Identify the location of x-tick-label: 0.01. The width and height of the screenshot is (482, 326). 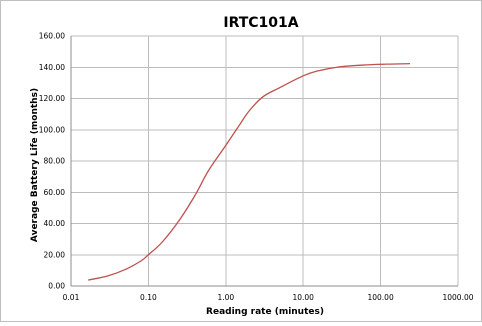
(71, 297).